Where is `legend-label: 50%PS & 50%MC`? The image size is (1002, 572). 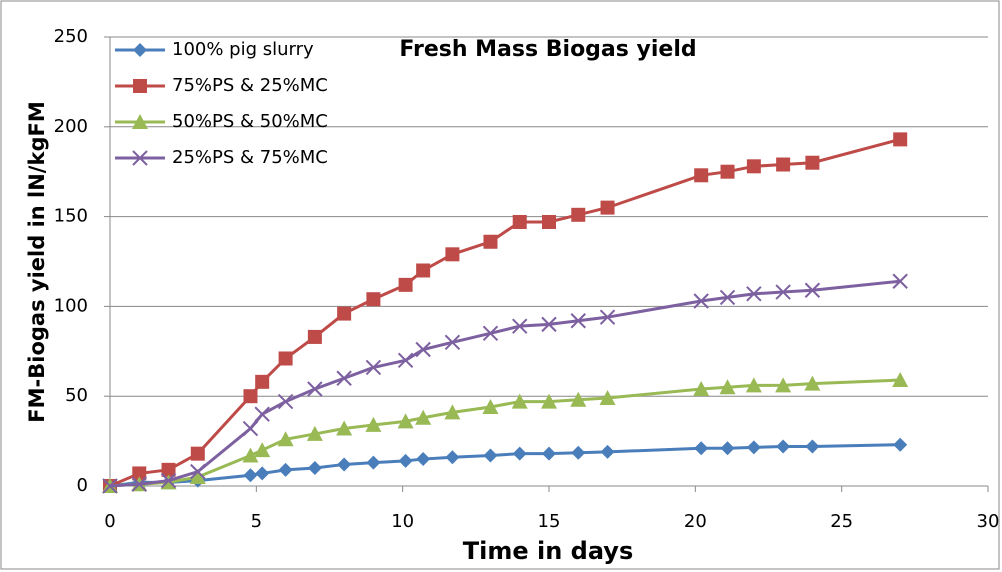 legend-label: 50%PS & 50%MC is located at coordinates (250, 121).